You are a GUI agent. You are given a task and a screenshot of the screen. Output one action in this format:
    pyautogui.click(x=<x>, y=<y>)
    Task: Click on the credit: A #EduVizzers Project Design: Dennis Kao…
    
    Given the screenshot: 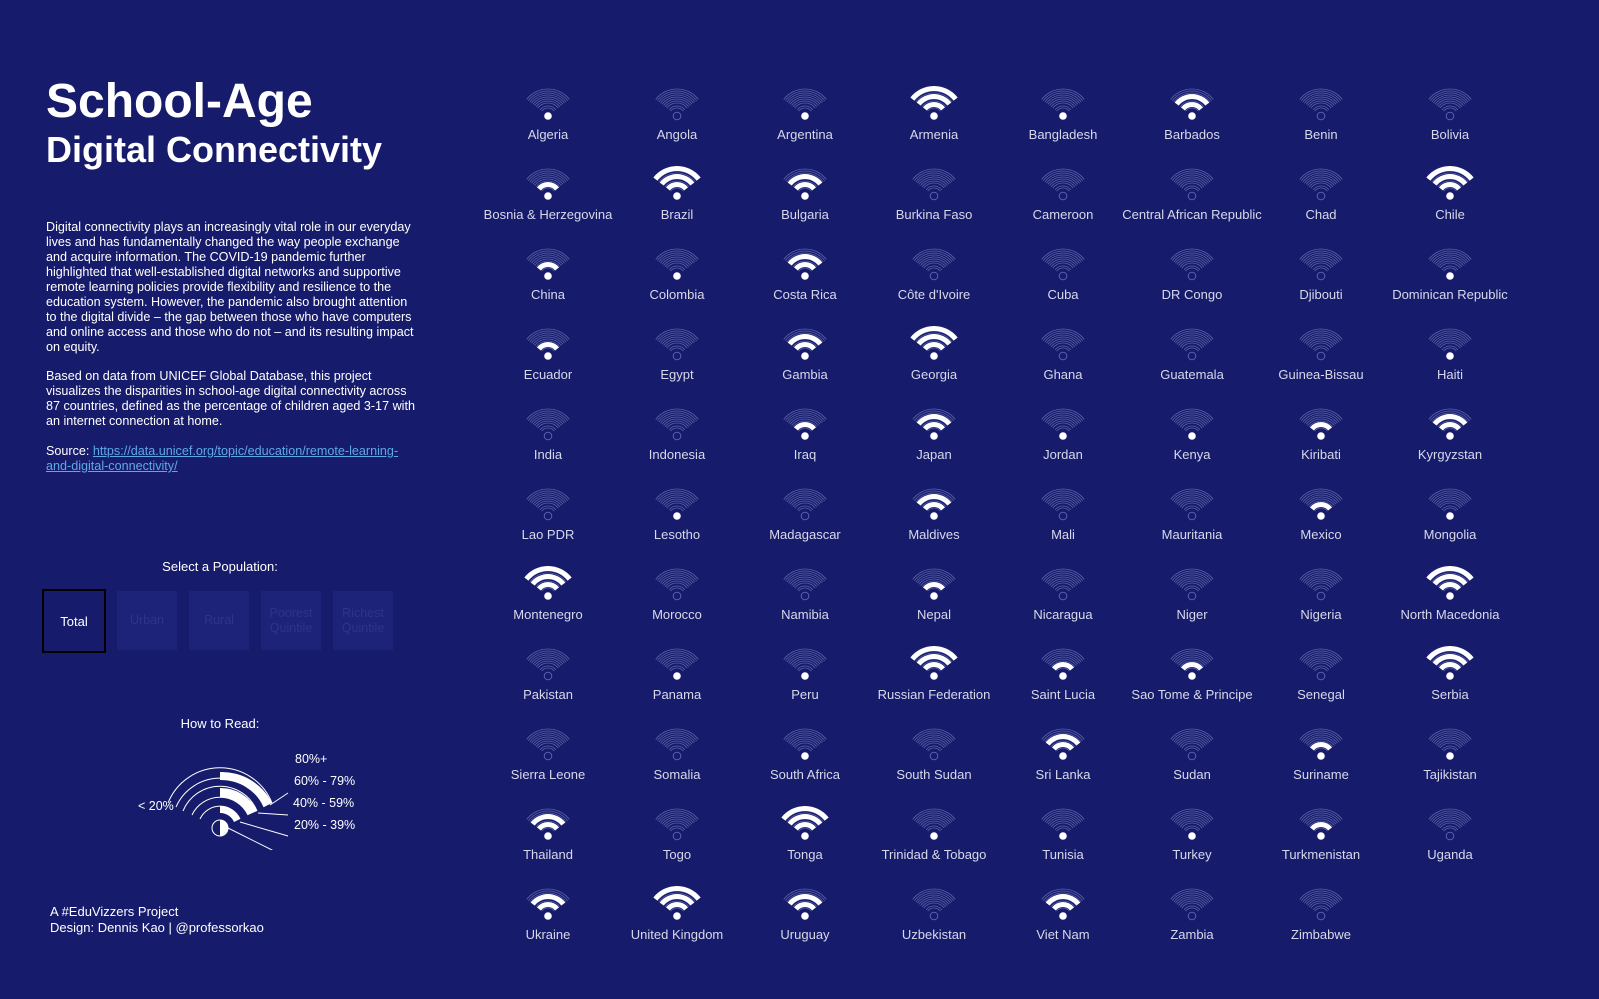 What is the action you would take?
    pyautogui.click(x=157, y=920)
    